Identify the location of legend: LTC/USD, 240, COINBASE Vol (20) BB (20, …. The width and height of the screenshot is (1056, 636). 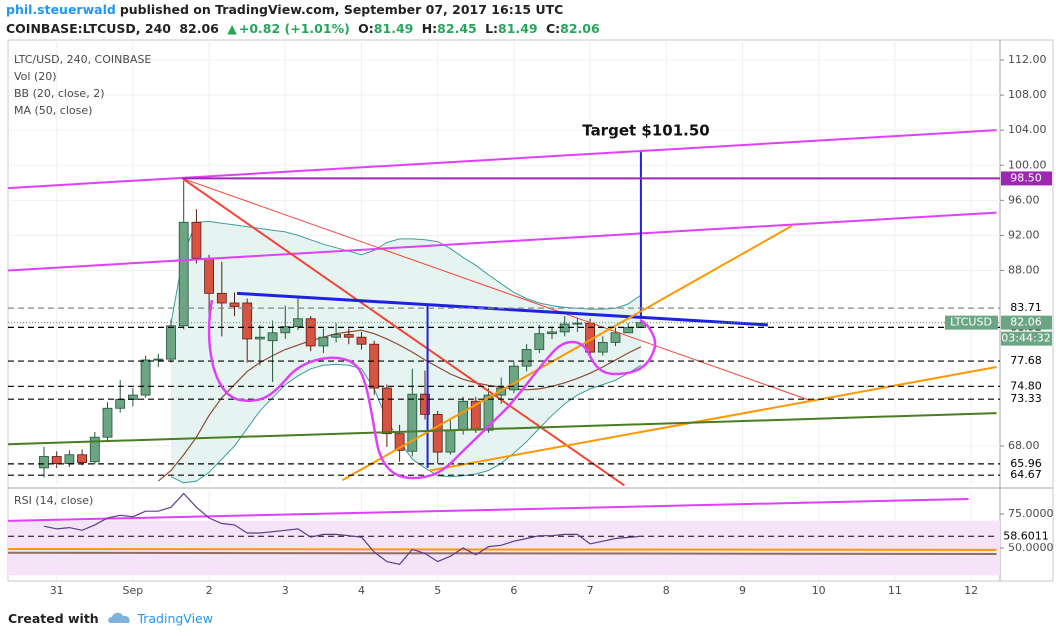
(82, 280).